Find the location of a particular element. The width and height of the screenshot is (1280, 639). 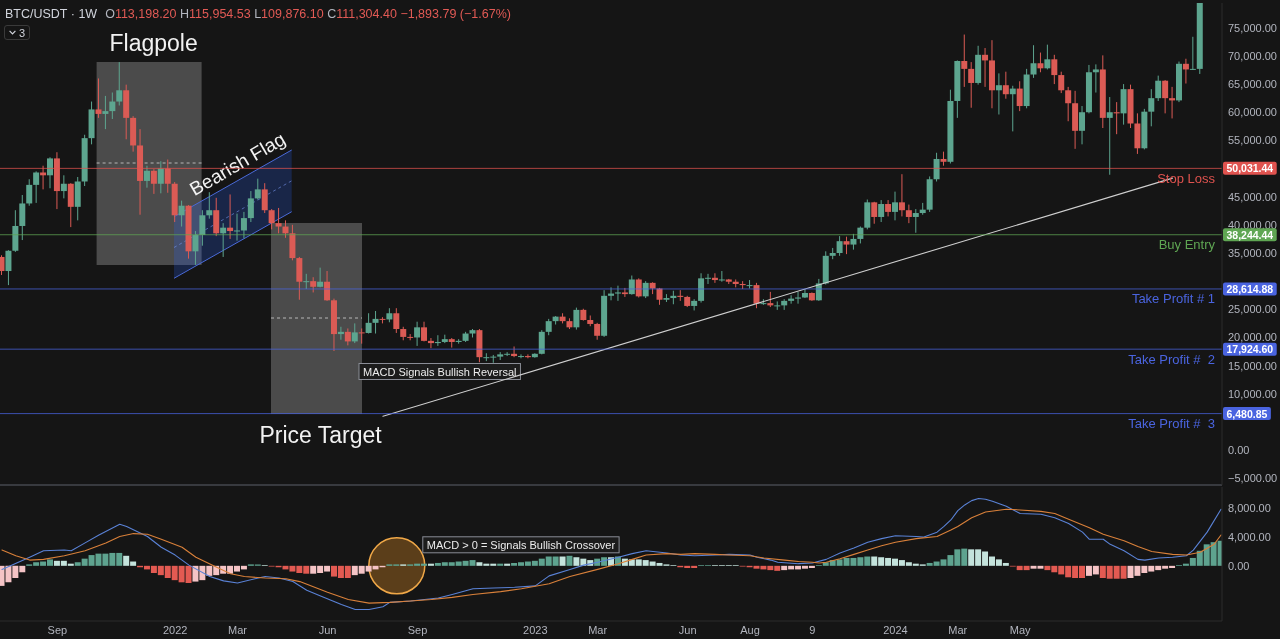

y-tick-label: 25,000.00 is located at coordinates (1252, 309).